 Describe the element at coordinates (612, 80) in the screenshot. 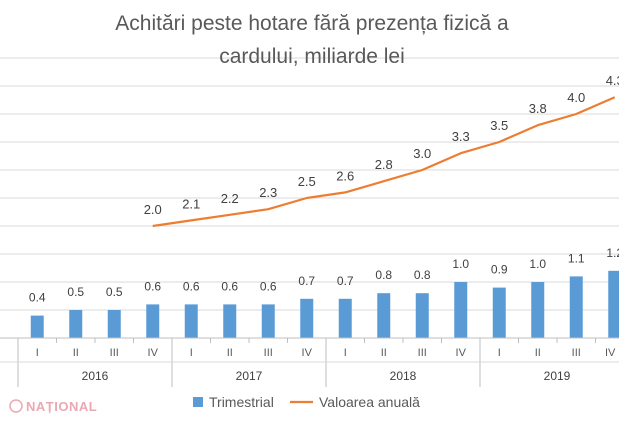

I see `line-data-label: 4.3` at that location.